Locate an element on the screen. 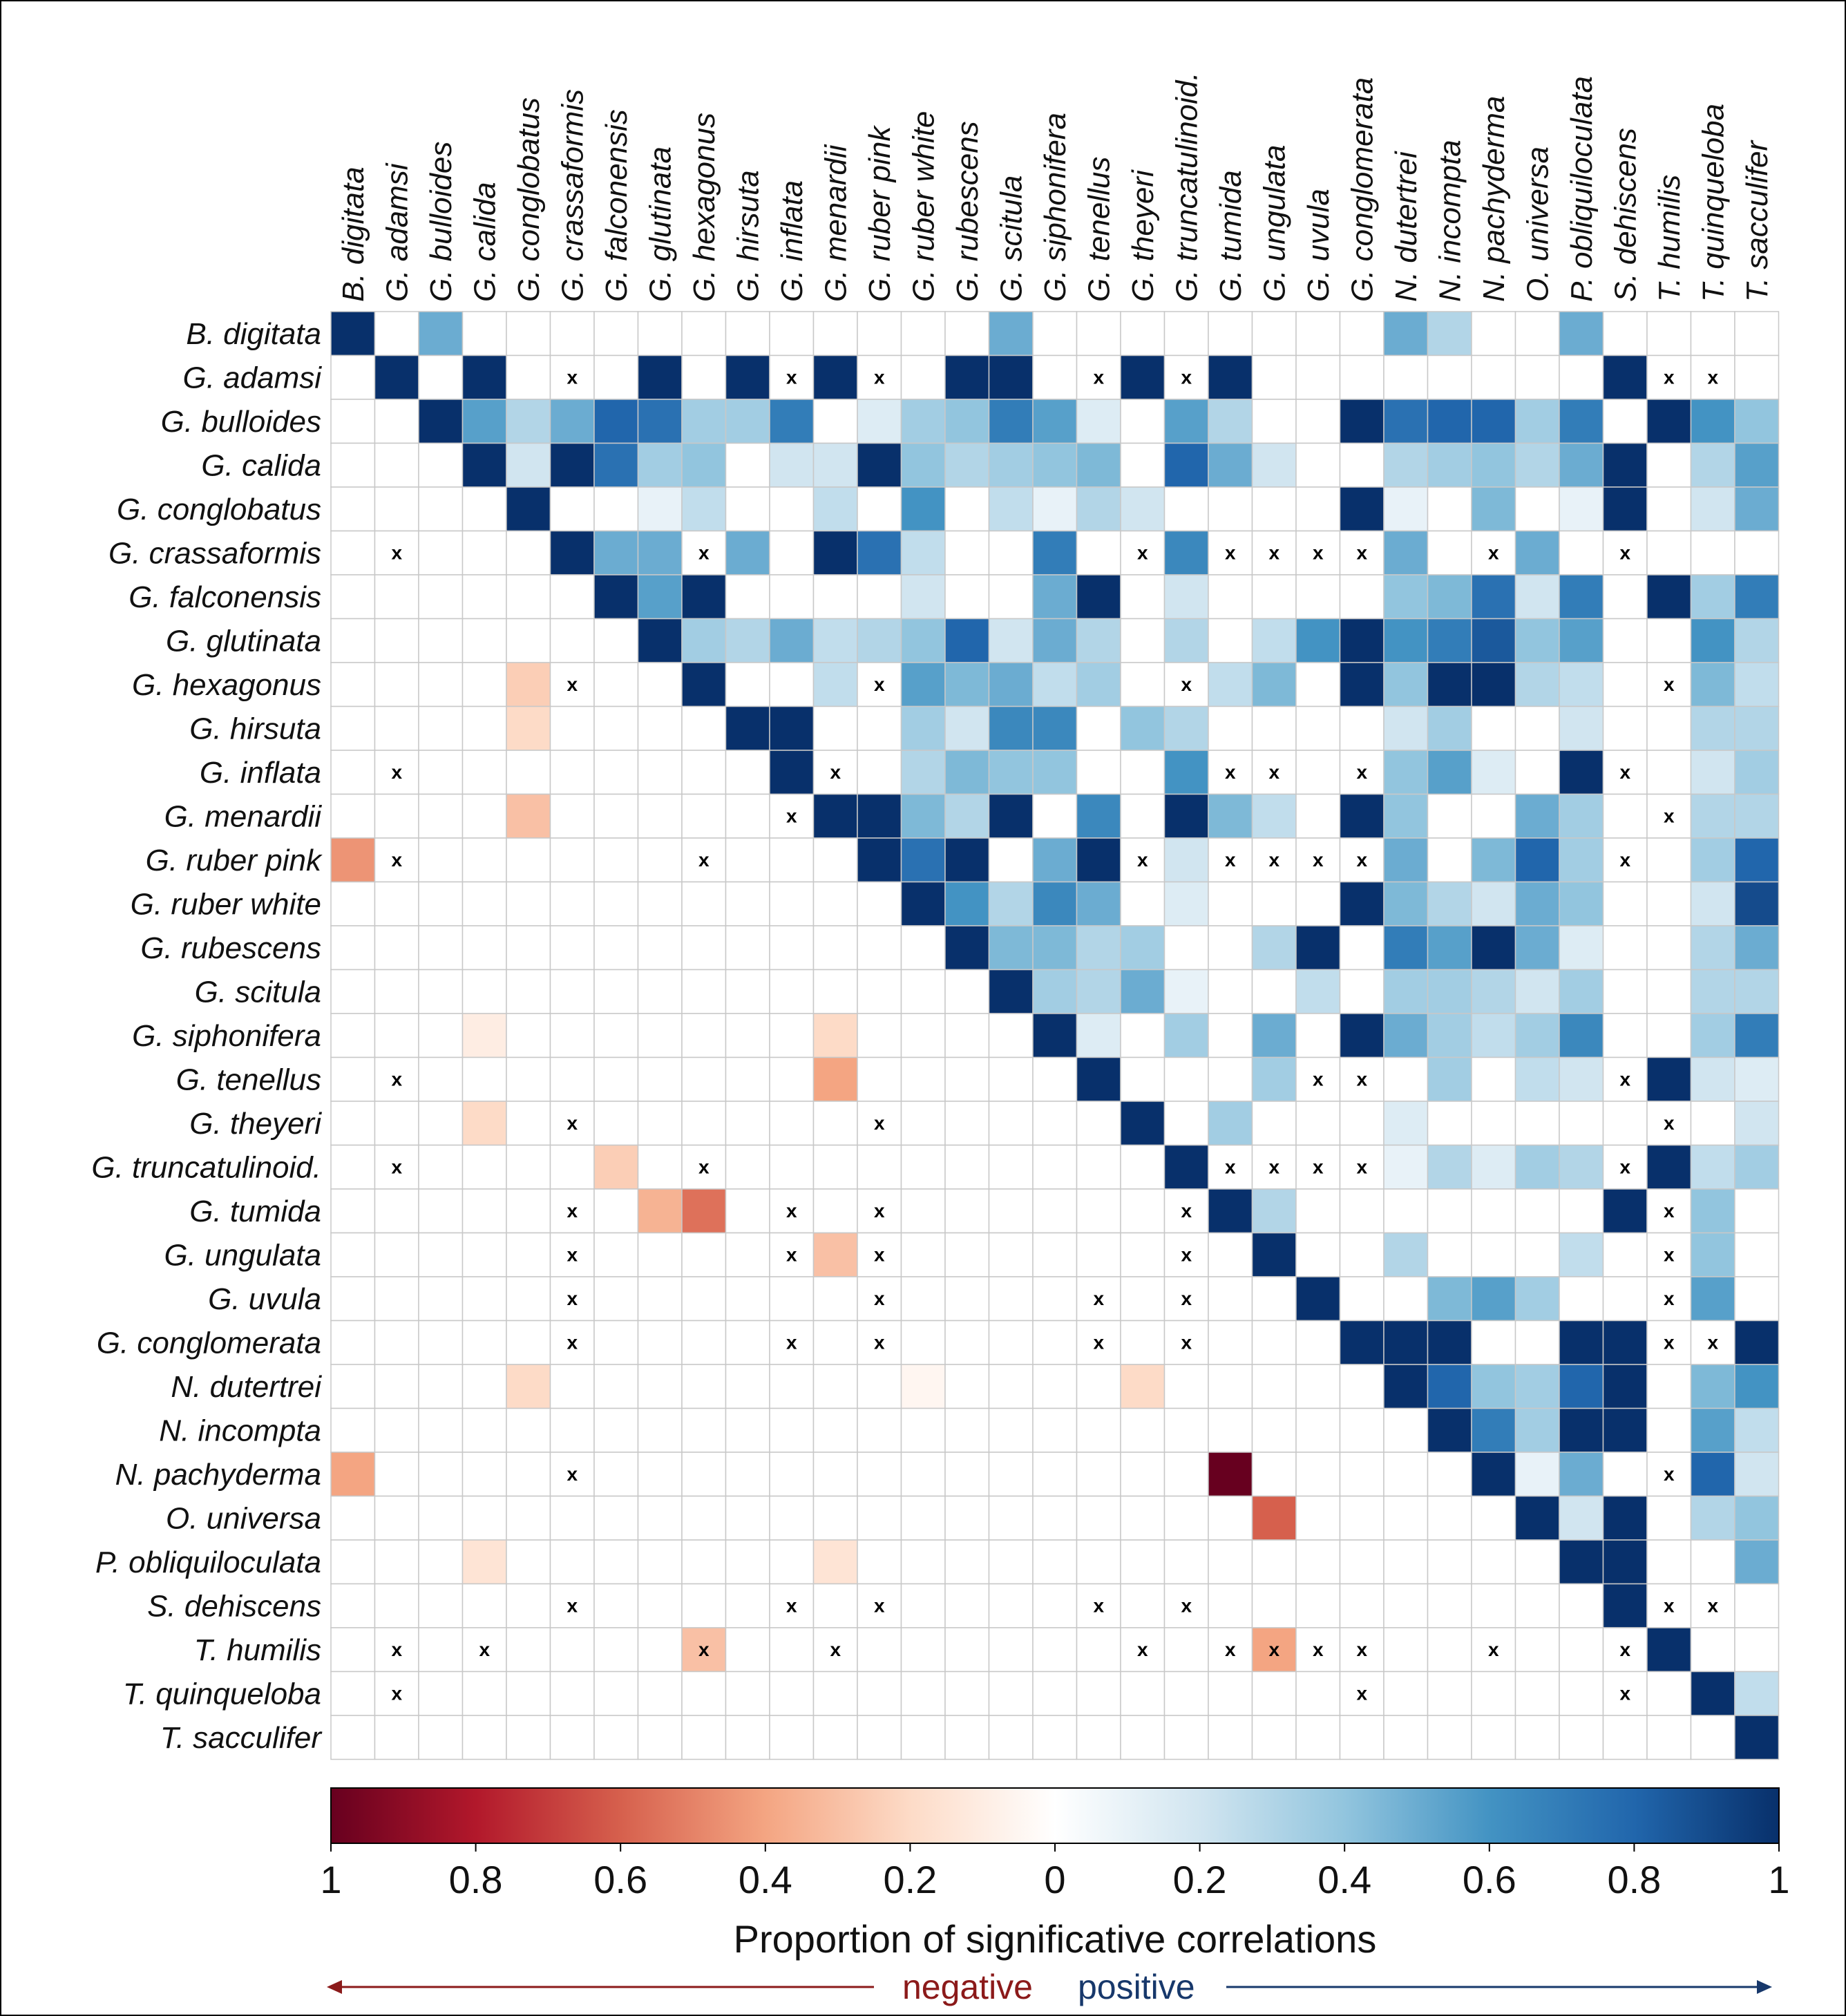 The height and width of the screenshot is (2016, 1846). column-label: P. obliquiloculata is located at coordinates (1582, 189).